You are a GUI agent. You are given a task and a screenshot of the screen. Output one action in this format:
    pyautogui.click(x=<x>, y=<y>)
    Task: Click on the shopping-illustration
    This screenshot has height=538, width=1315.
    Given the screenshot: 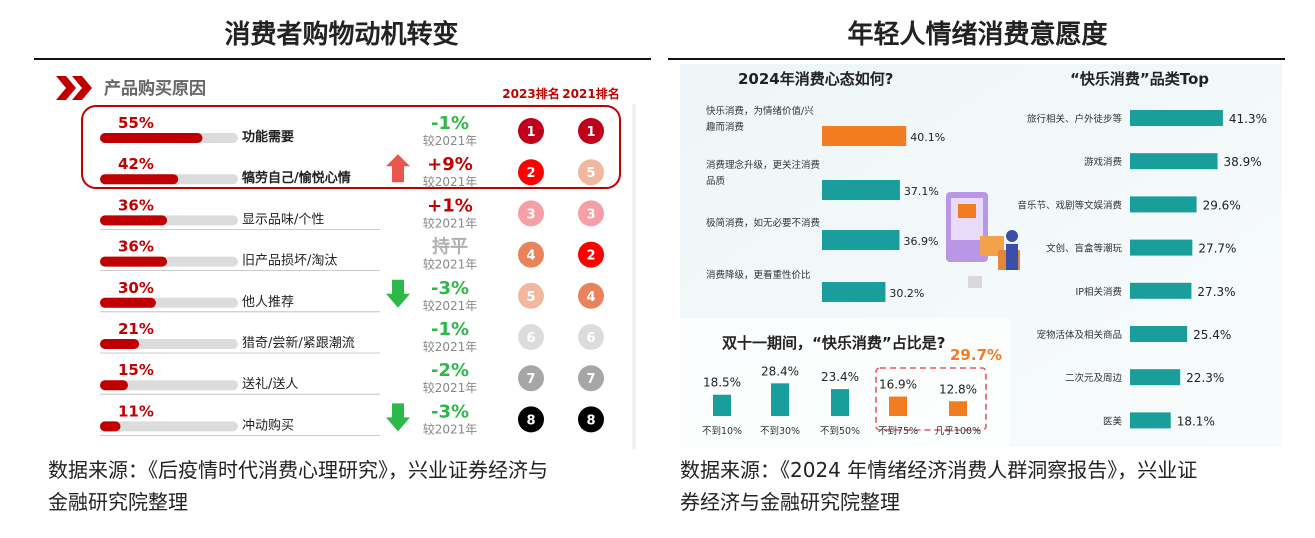 What is the action you would take?
    pyautogui.click(x=983, y=240)
    